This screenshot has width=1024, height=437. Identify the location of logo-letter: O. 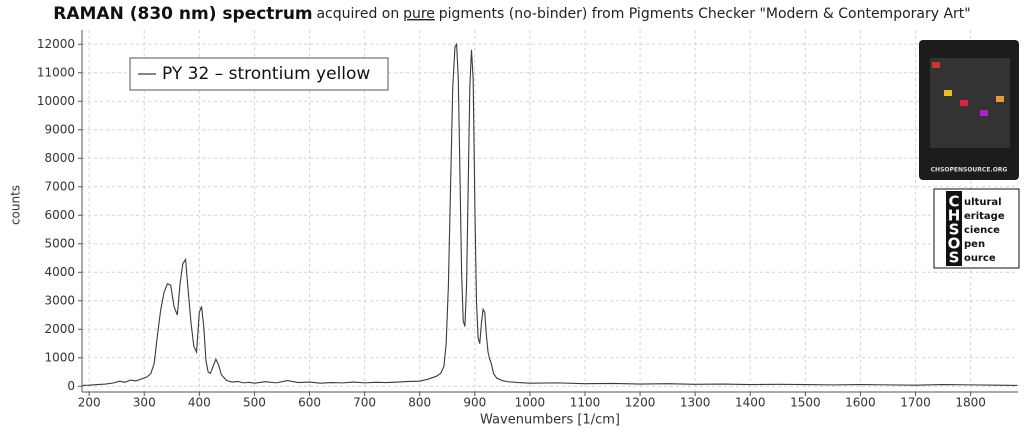
(954, 244).